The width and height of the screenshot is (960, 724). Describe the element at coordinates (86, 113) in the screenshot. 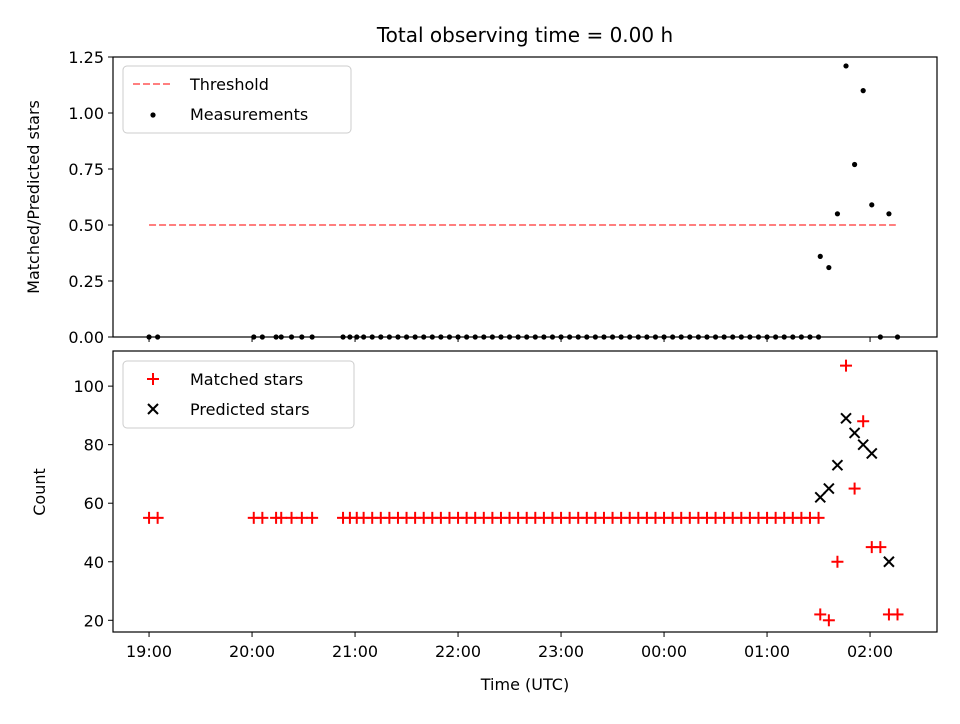

I see `y-tick-label: 1.00` at that location.